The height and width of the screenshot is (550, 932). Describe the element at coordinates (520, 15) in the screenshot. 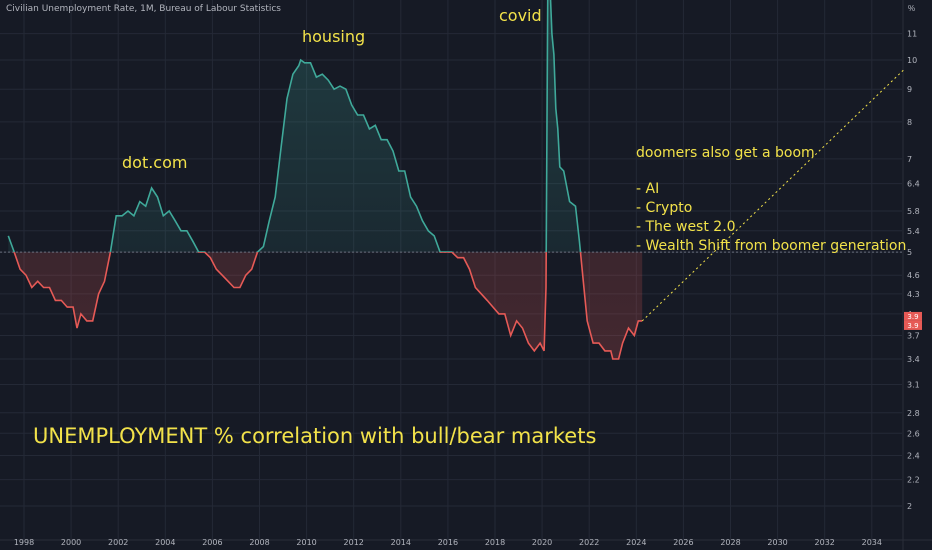

I see `annotation-covid: covid` at that location.